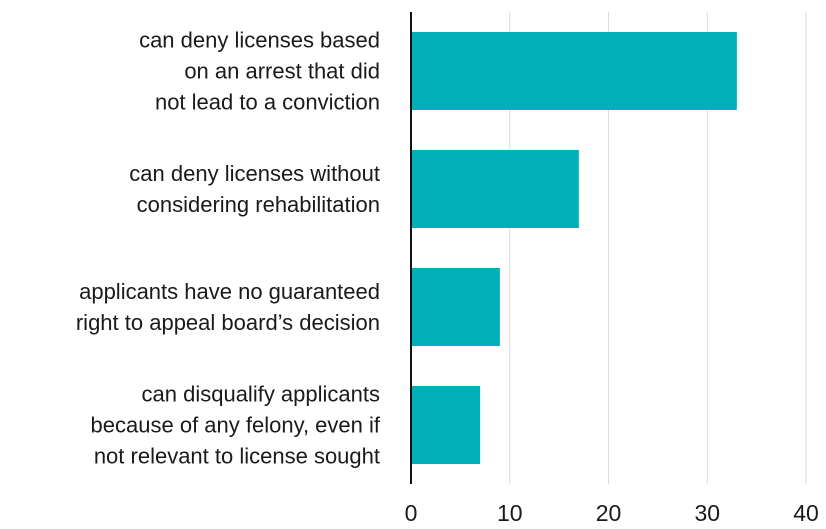 The width and height of the screenshot is (826, 529). What do you see at coordinates (510, 513) in the screenshot?
I see `x-tick-label: 10` at bounding box center [510, 513].